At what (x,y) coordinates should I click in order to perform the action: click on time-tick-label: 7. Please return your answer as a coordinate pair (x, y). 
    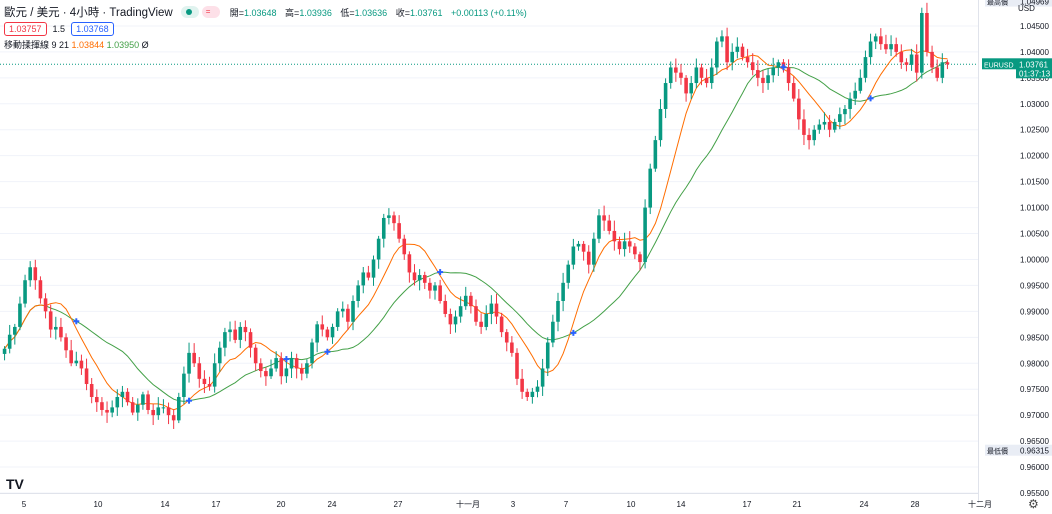
    Looking at the image, I should click on (566, 504).